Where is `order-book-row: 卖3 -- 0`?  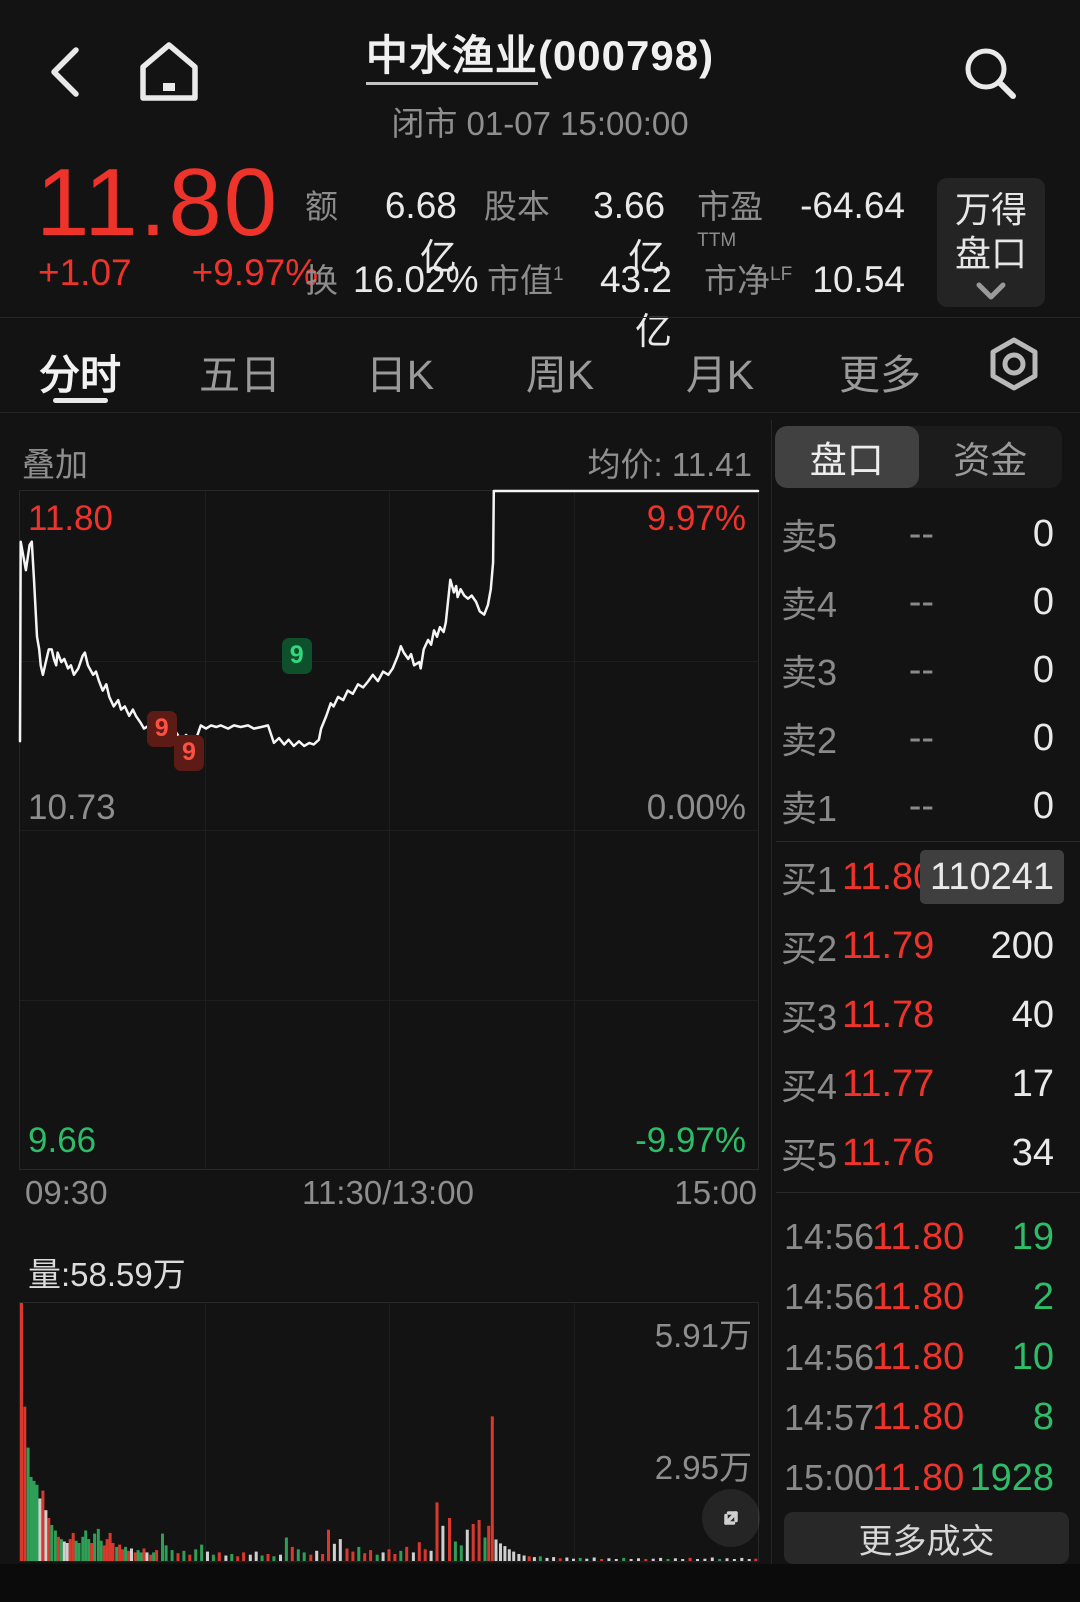
order-book-row: 卖3 -- 0 is located at coordinates (926, 670).